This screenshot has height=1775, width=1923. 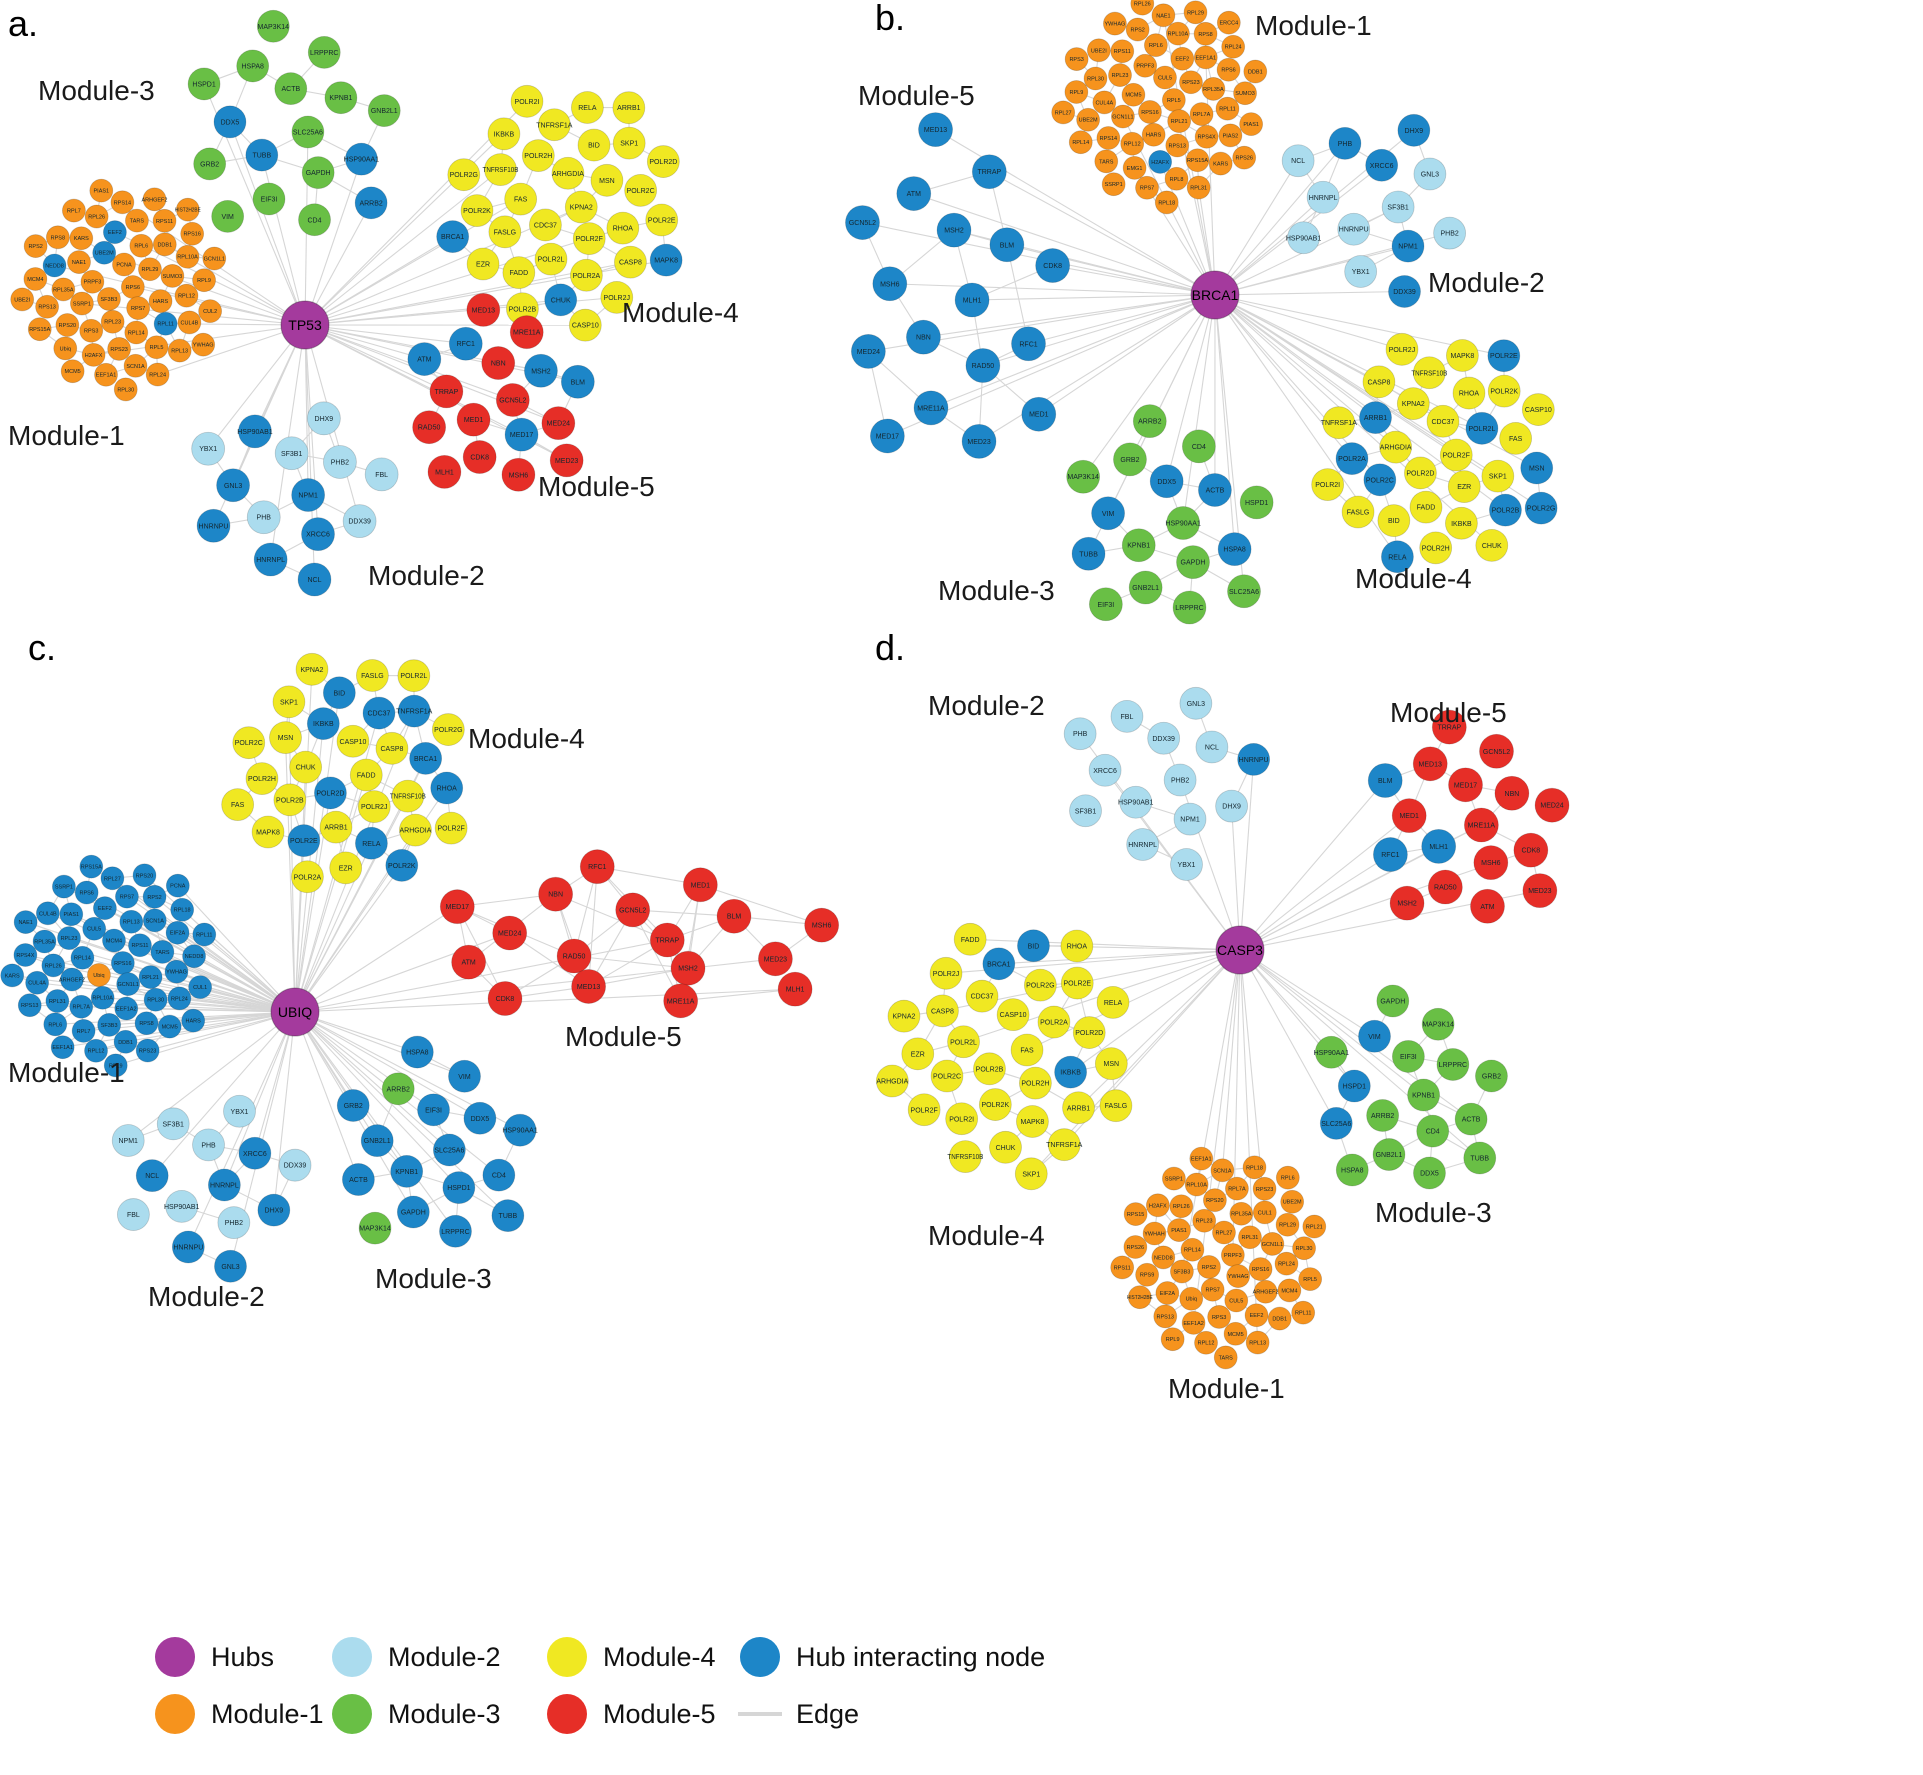 What do you see at coordinates (577, 381) in the screenshot?
I see `node-BLM: BLM` at bounding box center [577, 381].